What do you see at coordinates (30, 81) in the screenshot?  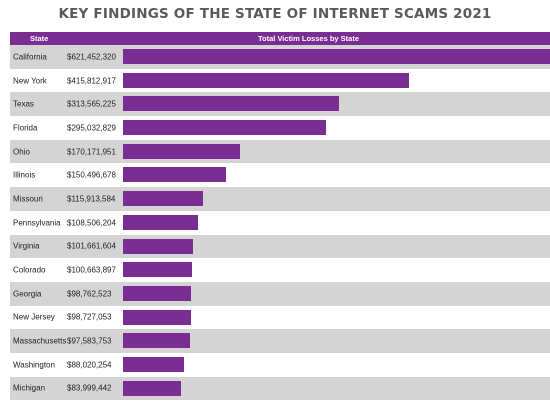 I see `state-label: New York` at bounding box center [30, 81].